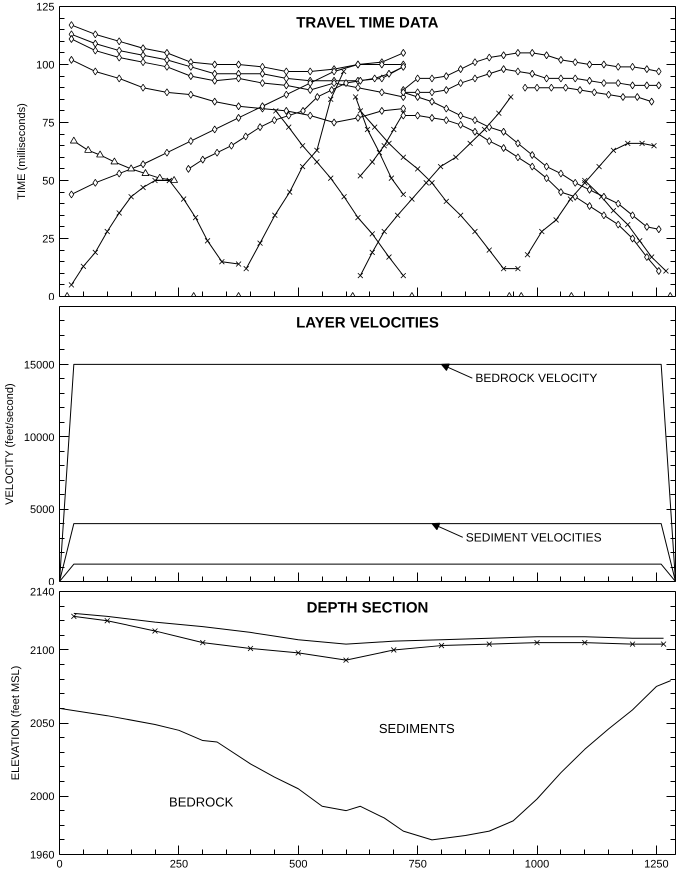 The width and height of the screenshot is (679, 874). I want to click on y-tick-label: 50, so click(48, 182).